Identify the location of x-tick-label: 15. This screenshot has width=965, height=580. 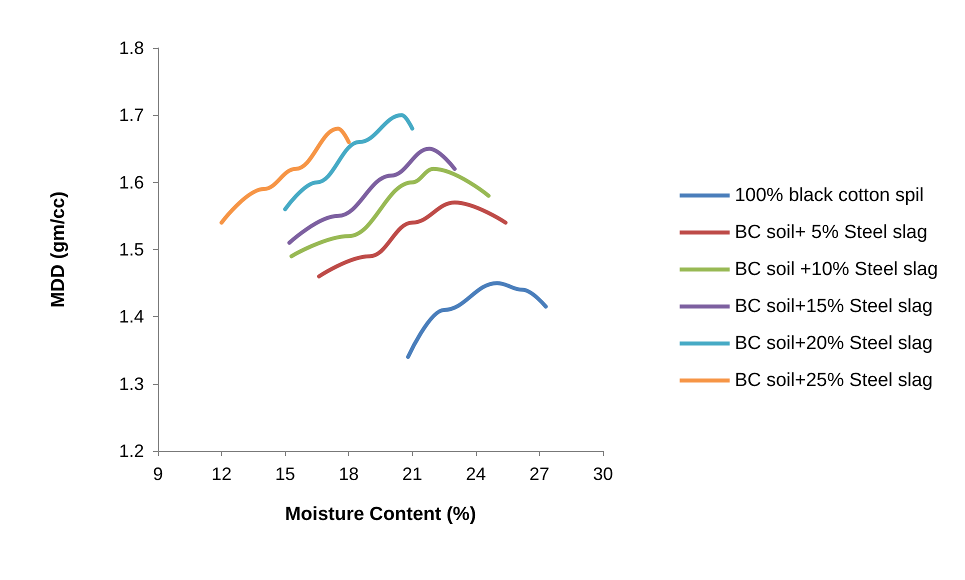
(285, 474).